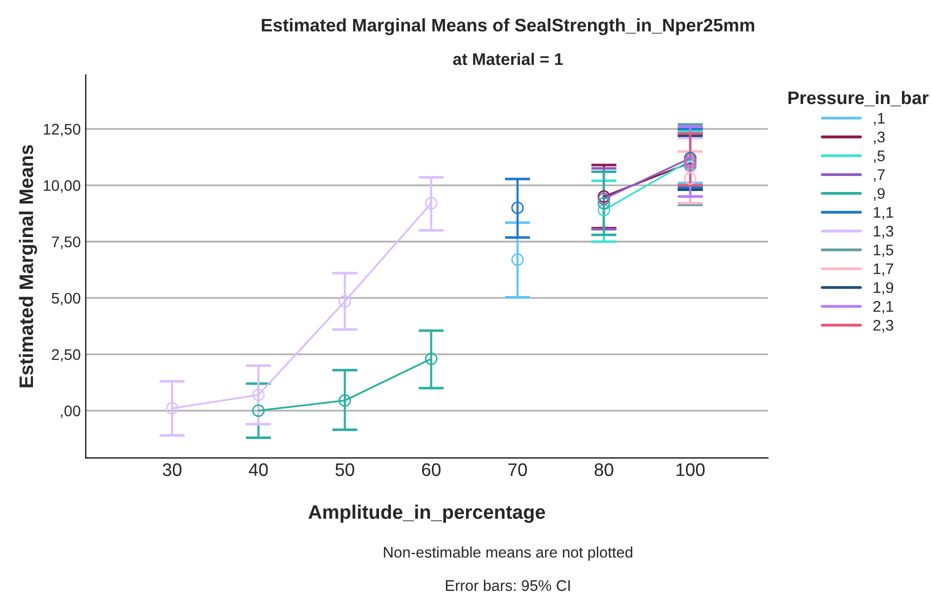 The width and height of the screenshot is (932, 594). What do you see at coordinates (258, 469) in the screenshot?
I see `x-tick-label: 40` at bounding box center [258, 469].